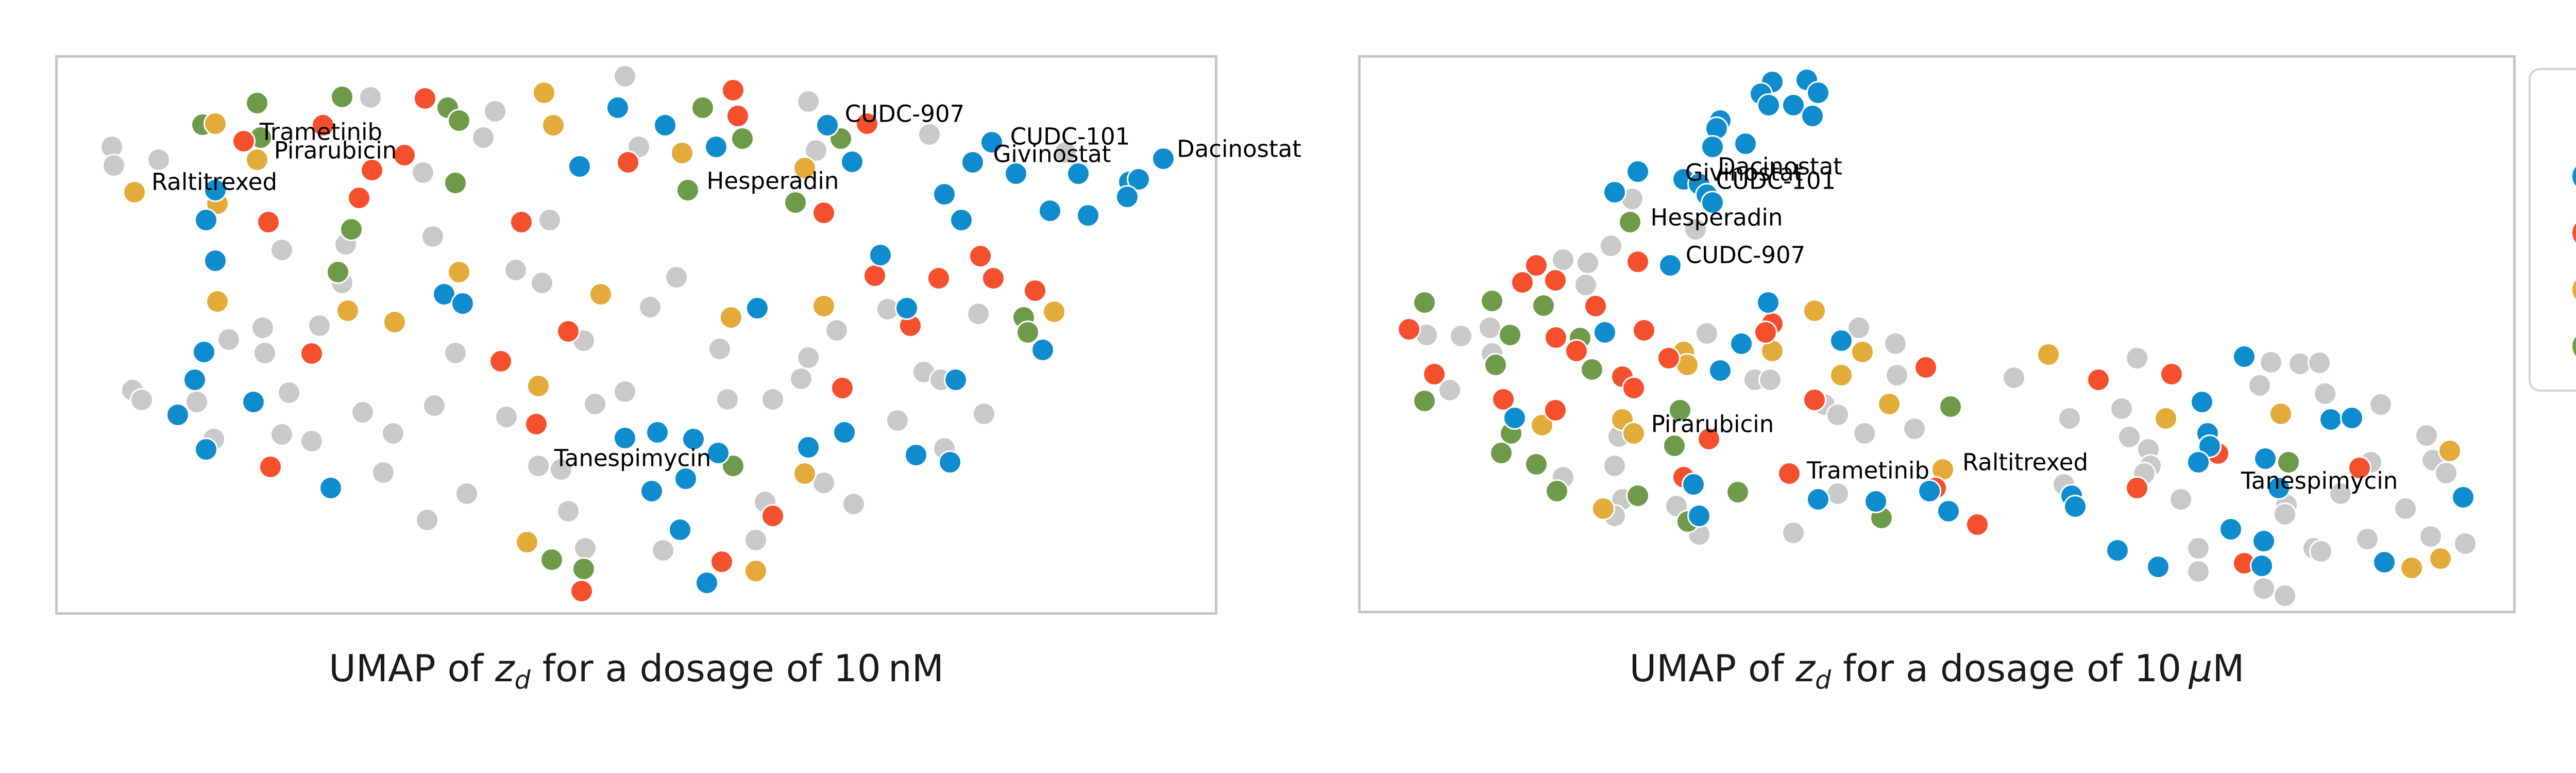  I want to click on caption-part: for a dosage of 10, so click(2006, 668).